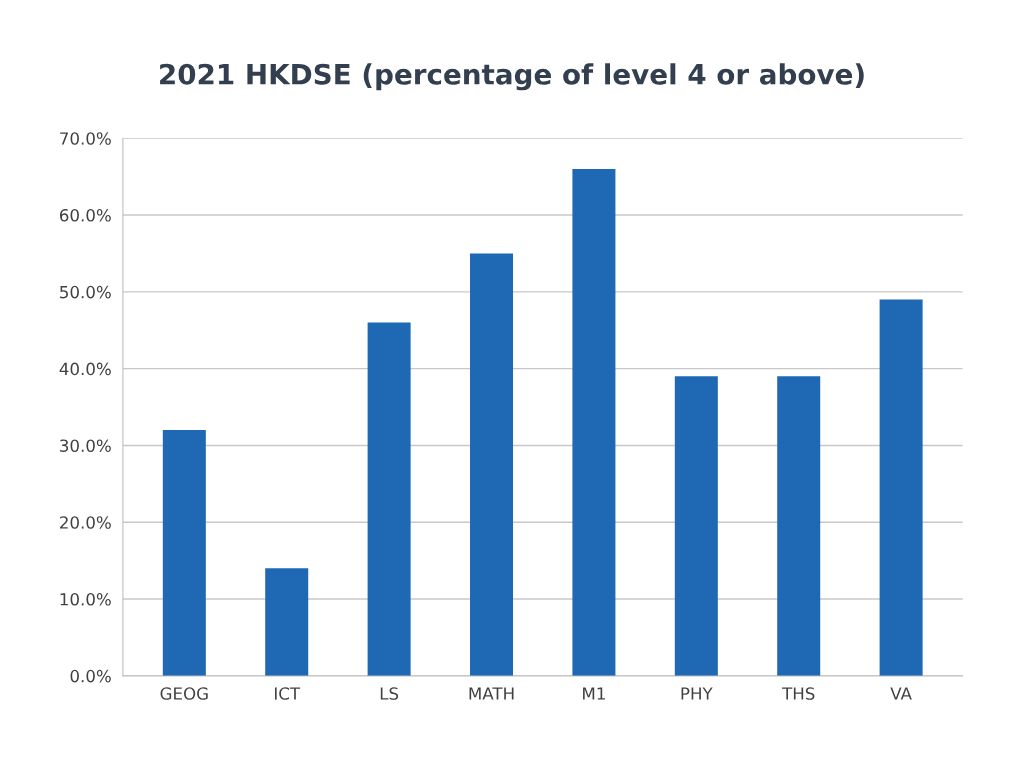 The image size is (1024, 768). I want to click on chart-title: 2021 HKDSE (percentage of level 4 or above), so click(512, 77).